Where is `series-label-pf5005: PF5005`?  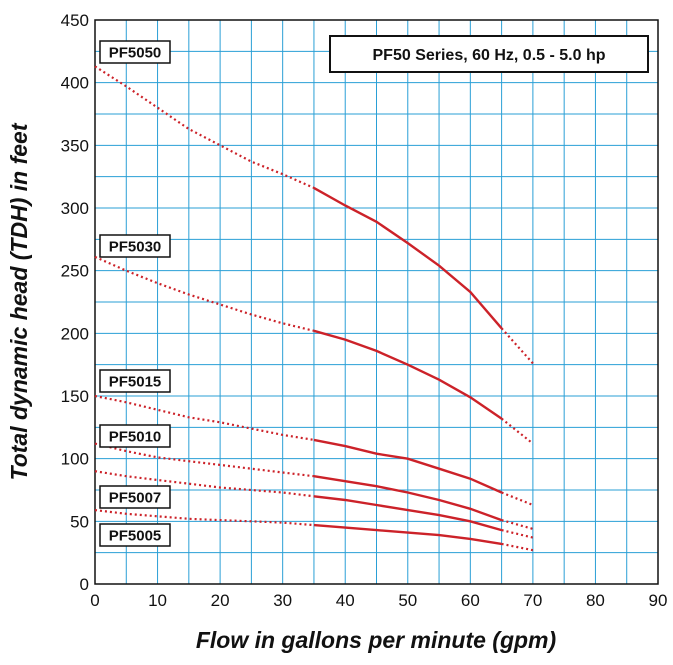
series-label-pf5005: PF5005 is located at coordinates (135, 535).